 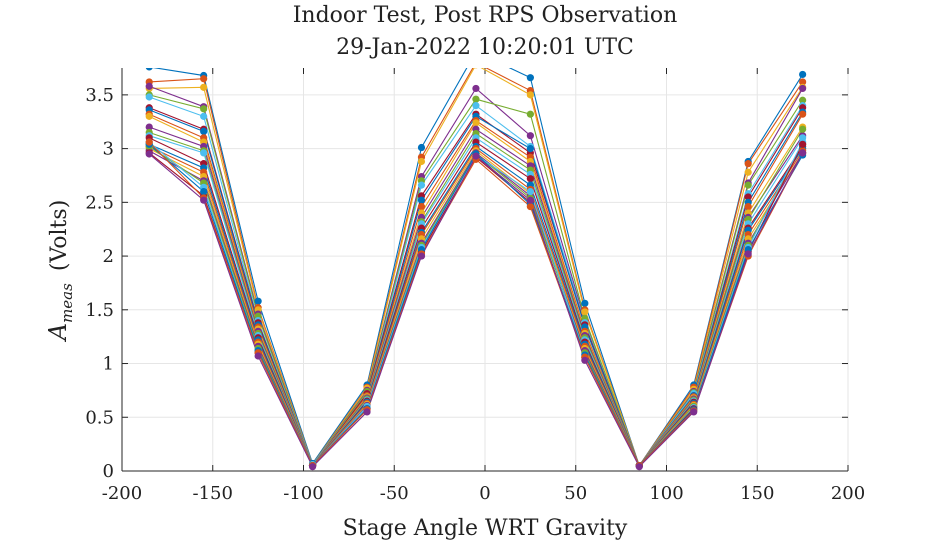 I want to click on x-tick-label: 100, so click(x=666, y=493).